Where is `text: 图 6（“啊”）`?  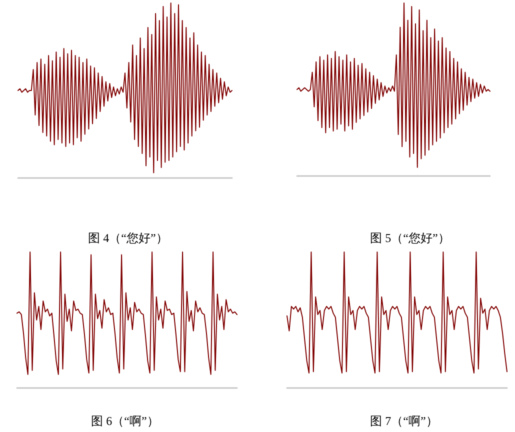
text: 图 6（“啊”） is located at coordinates (125, 421).